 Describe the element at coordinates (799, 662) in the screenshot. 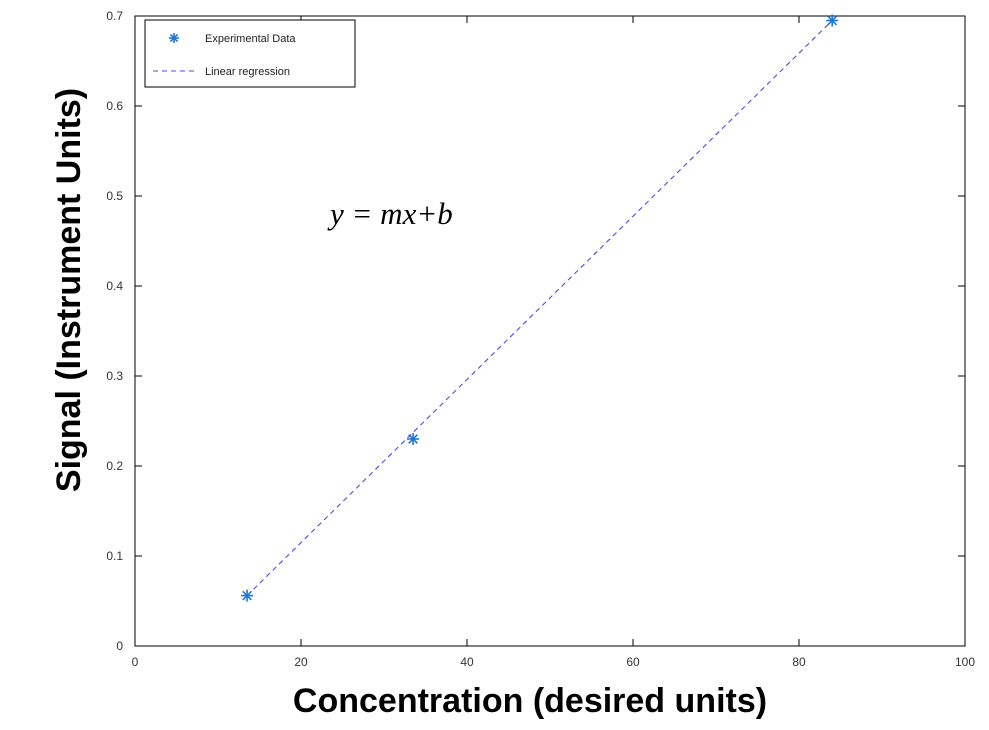

I see `x-tick-label: 80` at that location.